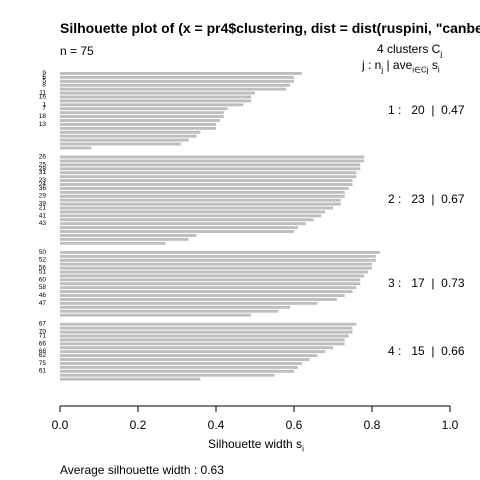 The image size is (480, 480). I want to click on x-axis-label-sub: i, so click(303, 449).